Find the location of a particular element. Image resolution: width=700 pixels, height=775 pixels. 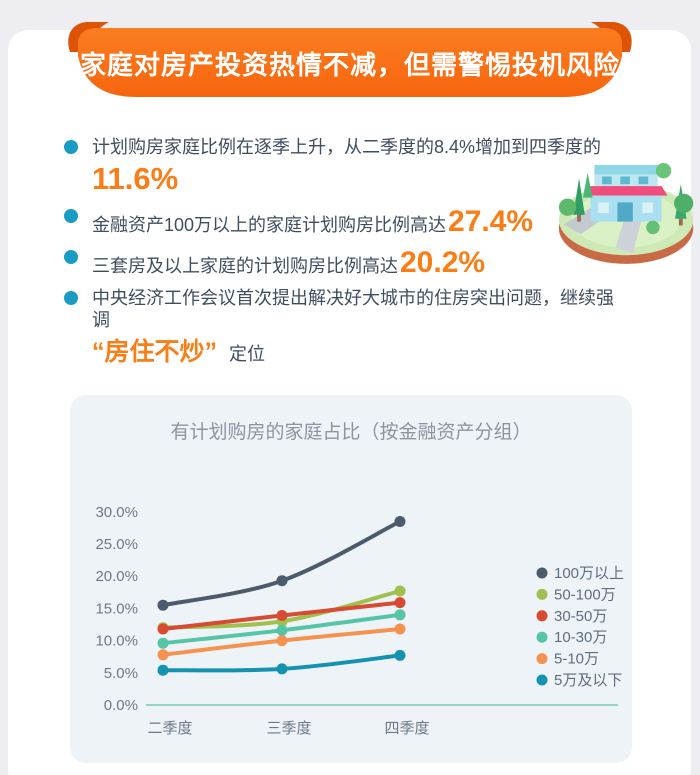

bullet-text: 中央经济工作会议首次提出解决好大城市的住房突出问题，继续强调 is located at coordinates (353, 309).